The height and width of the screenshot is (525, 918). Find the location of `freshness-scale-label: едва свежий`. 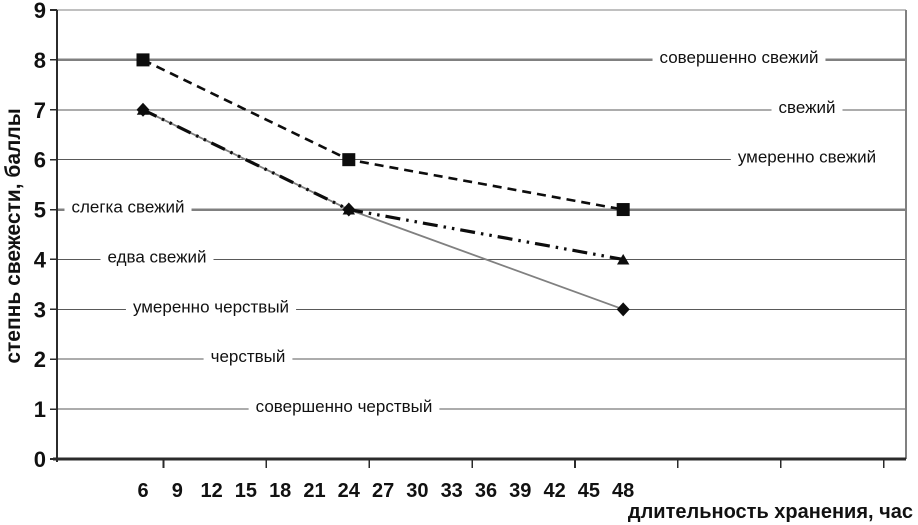

freshness-scale-label: едва свежий is located at coordinates (157, 256).